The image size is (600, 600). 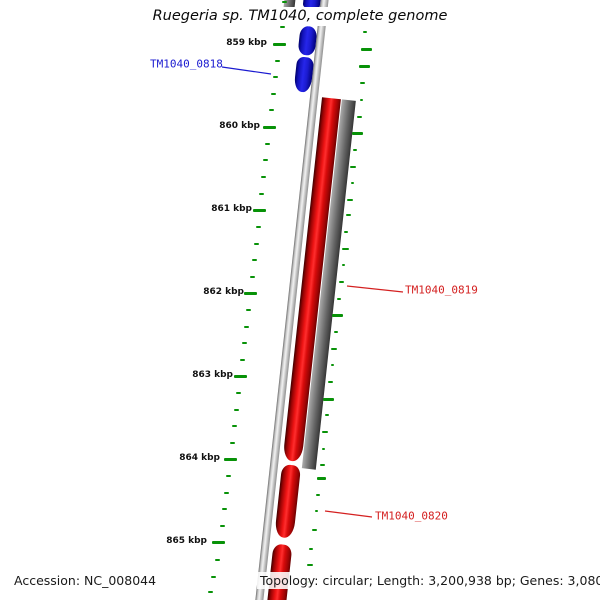 What do you see at coordinates (411, 516) in the screenshot?
I see `gene-label: TM1040_0820` at bounding box center [411, 516].